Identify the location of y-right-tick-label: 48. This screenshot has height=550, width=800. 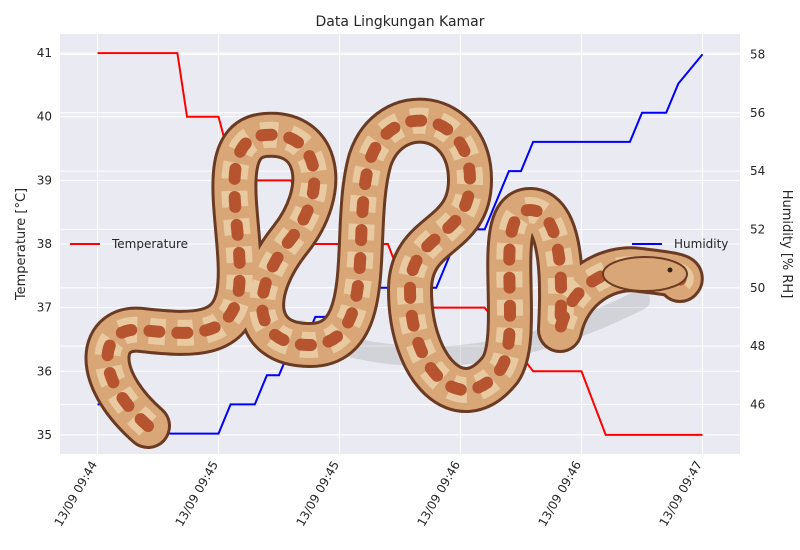
(757, 346).